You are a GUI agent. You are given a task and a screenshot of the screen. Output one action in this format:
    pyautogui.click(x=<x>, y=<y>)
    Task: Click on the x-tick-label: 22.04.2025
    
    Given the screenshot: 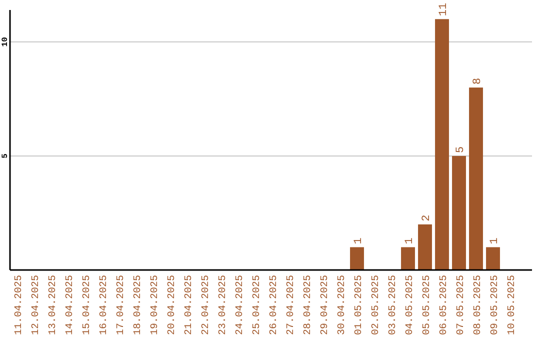 What is the action you would take?
    pyautogui.click(x=206, y=305)
    